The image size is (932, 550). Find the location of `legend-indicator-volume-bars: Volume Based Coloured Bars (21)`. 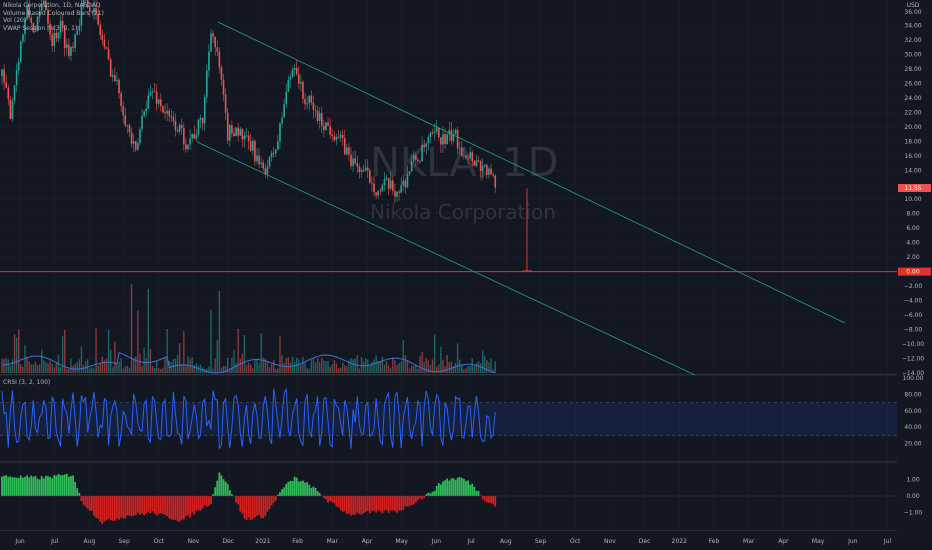

legend-indicator-volume-bars: Volume Based Coloured Bars (21) is located at coordinates (53, 13).